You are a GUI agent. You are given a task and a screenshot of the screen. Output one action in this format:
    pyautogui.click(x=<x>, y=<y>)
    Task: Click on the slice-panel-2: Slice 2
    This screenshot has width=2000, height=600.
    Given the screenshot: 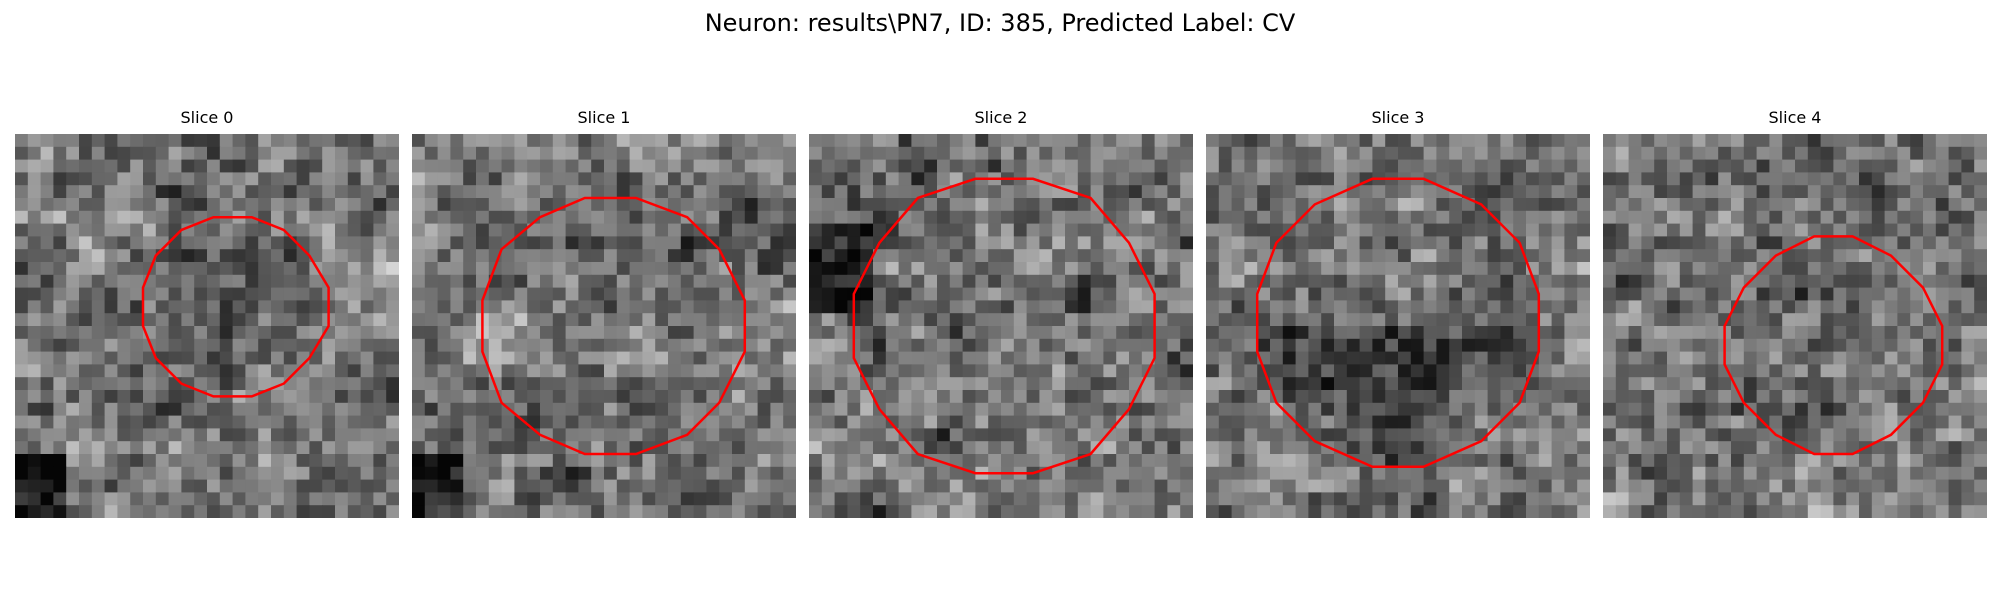 What is the action you would take?
    pyautogui.click(x=1001, y=313)
    